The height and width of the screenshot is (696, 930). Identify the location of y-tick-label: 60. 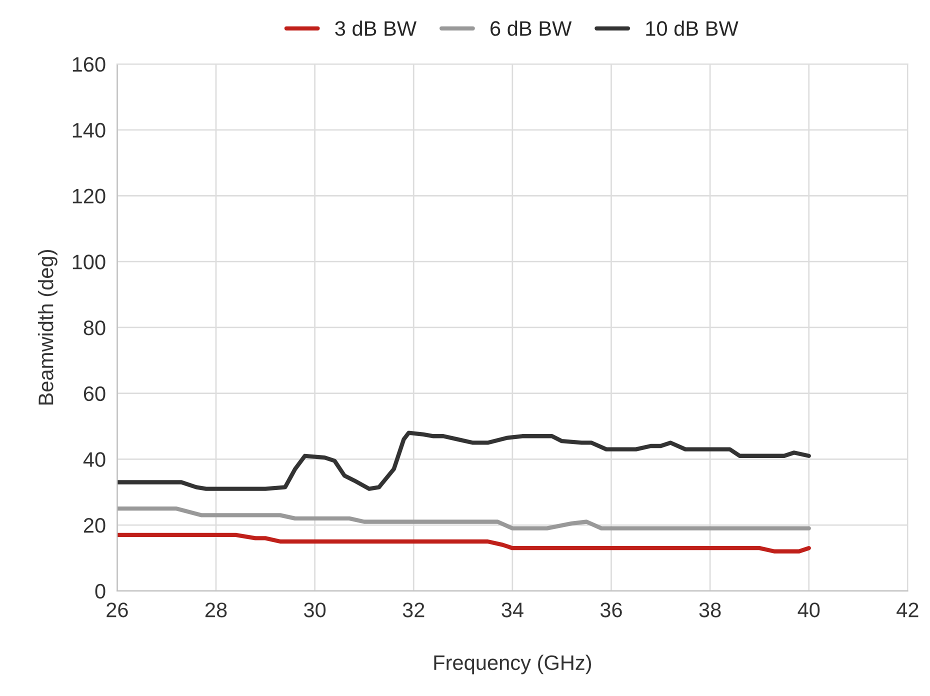
(95, 394).